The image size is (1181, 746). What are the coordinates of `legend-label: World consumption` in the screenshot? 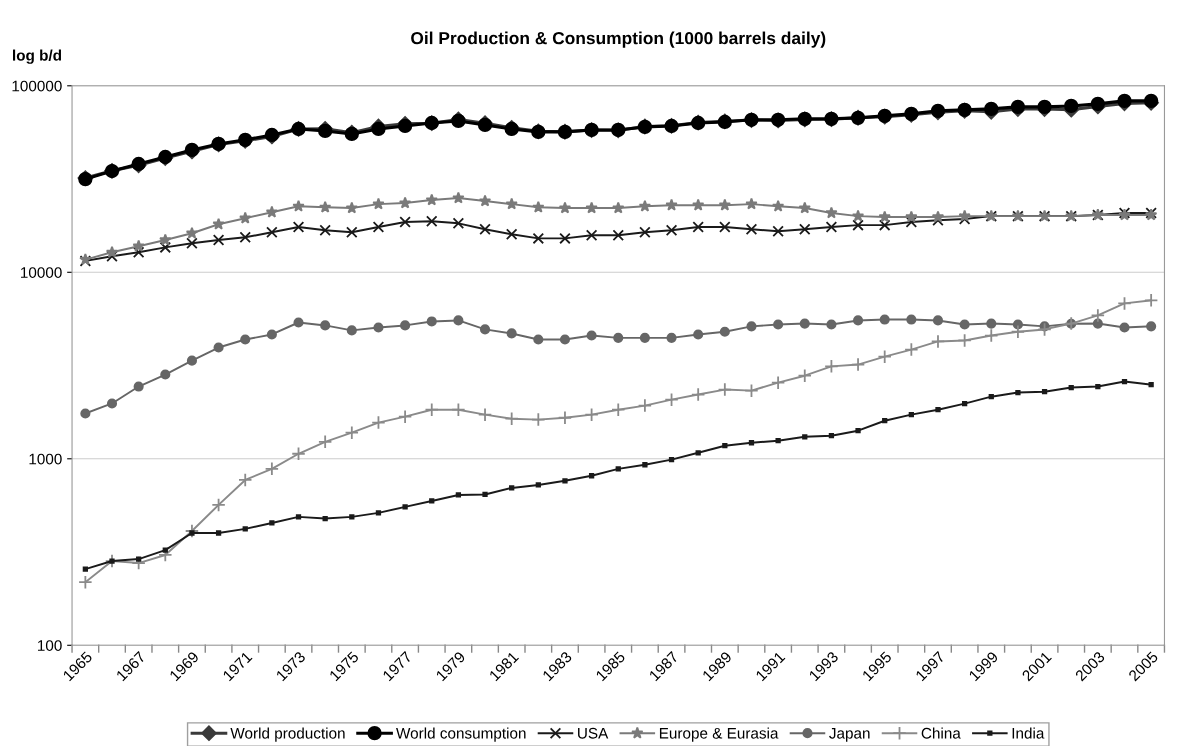 It's located at (461, 734).